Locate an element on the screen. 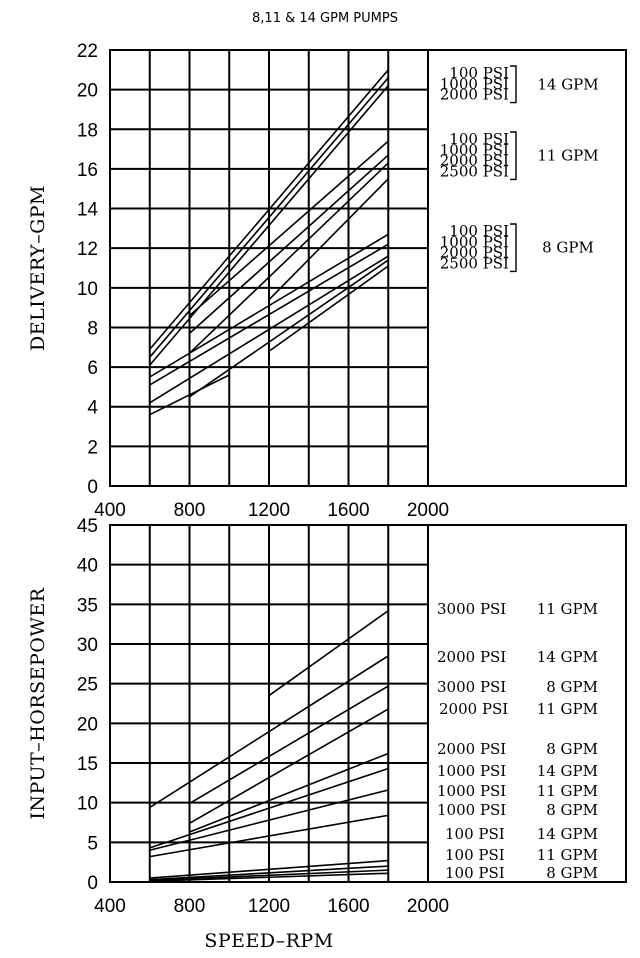 The image size is (640, 958). y-tick-label: 22 is located at coordinates (87, 51).